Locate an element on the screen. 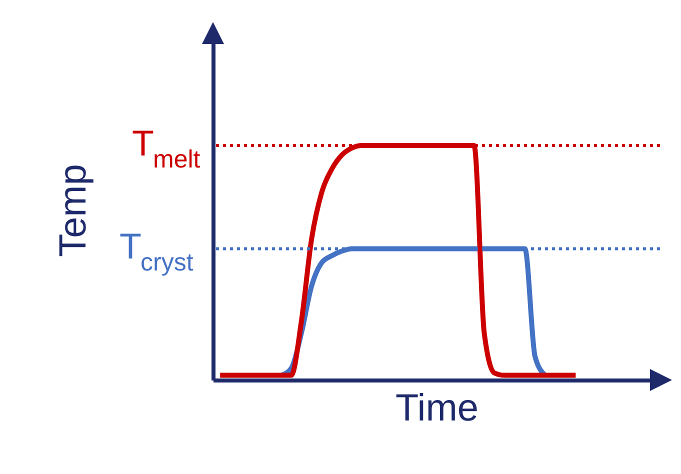 This screenshot has width=681, height=474. x-axis-title: Time is located at coordinates (437, 409).